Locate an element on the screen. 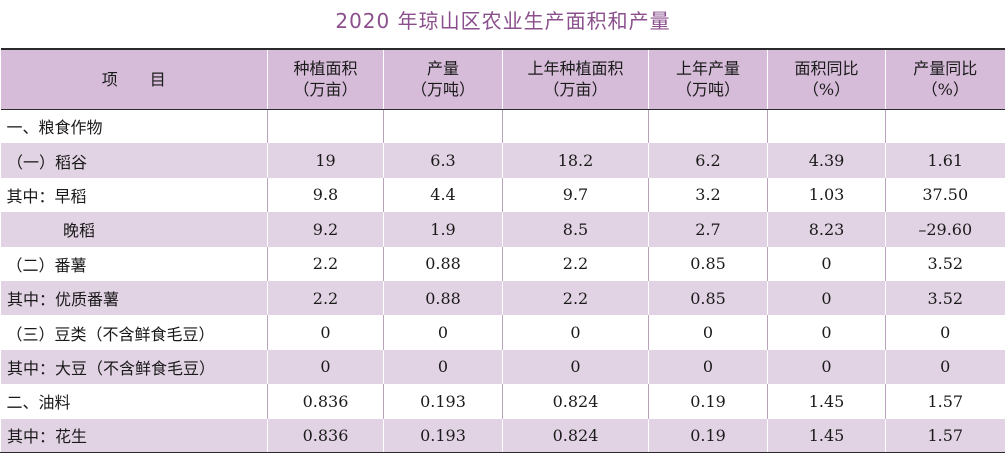 The height and width of the screenshot is (464, 1006). header-area-yoy: 面积同比 （%） is located at coordinates (826, 79).